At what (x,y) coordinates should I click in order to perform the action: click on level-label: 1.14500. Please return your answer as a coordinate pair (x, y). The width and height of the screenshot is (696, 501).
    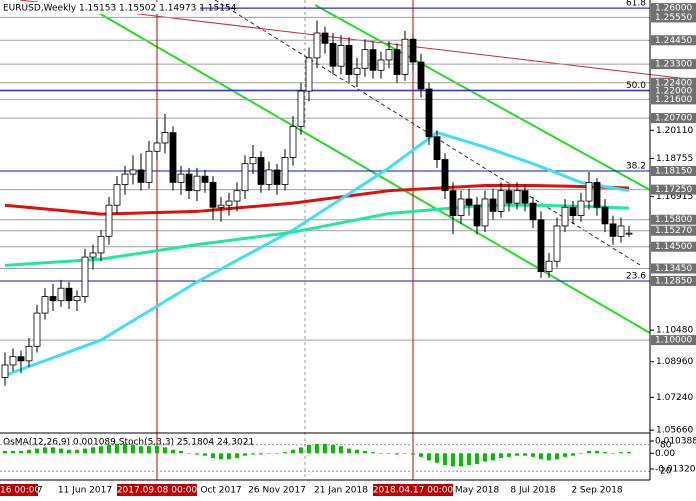
    Looking at the image, I should click on (673, 247).